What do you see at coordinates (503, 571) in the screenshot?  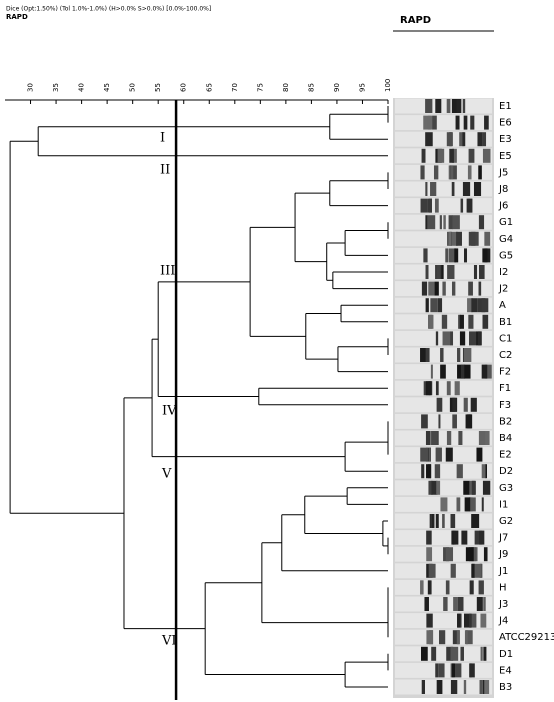 I see `leaf-label: J1` at bounding box center [503, 571].